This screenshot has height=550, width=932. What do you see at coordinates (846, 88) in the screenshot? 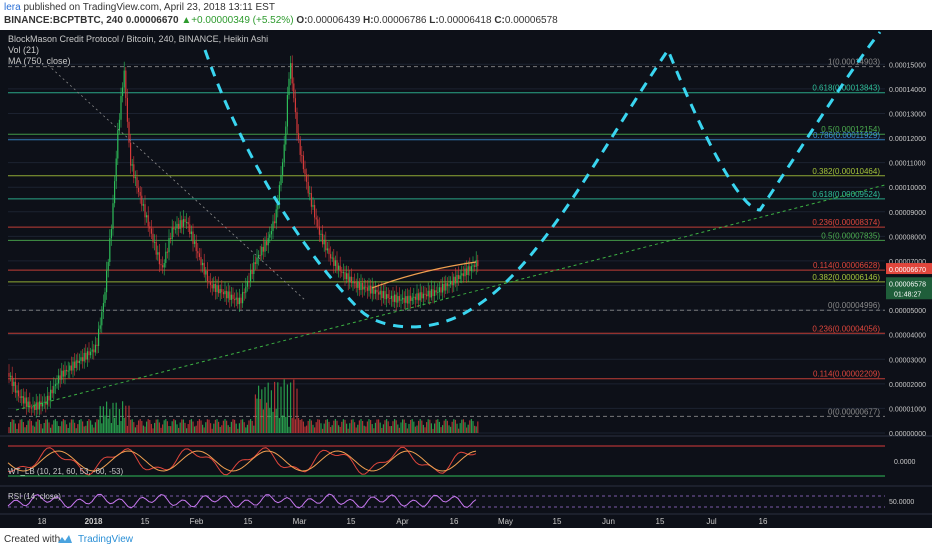
I see `fib-level-label: 0.618(0.00013843)` at bounding box center [846, 88].